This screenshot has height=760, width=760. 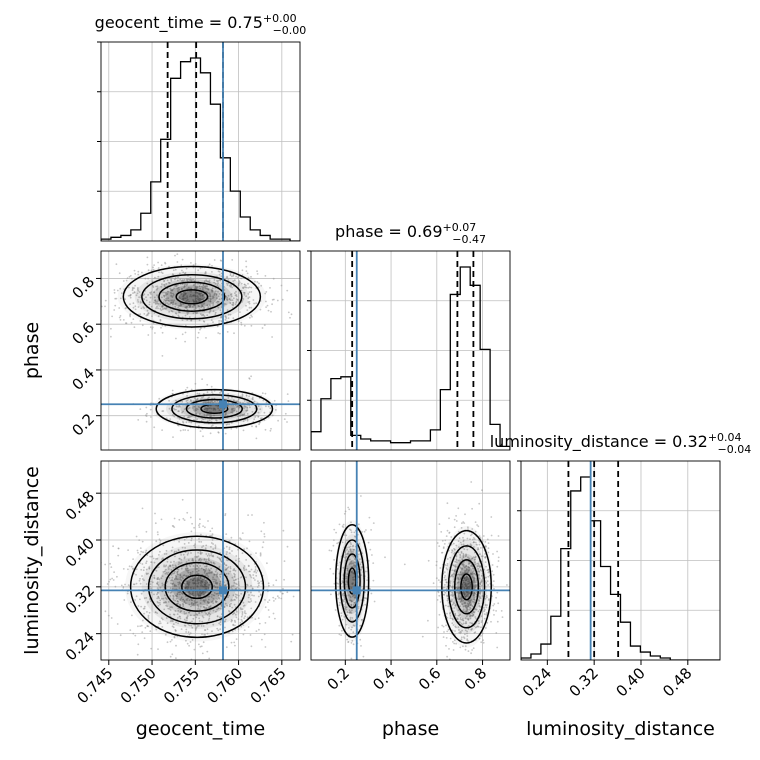 I want to click on hist-panel-geocent_time: geocent_time = 0.75+0.00 −0.00, so click(x=200, y=127).